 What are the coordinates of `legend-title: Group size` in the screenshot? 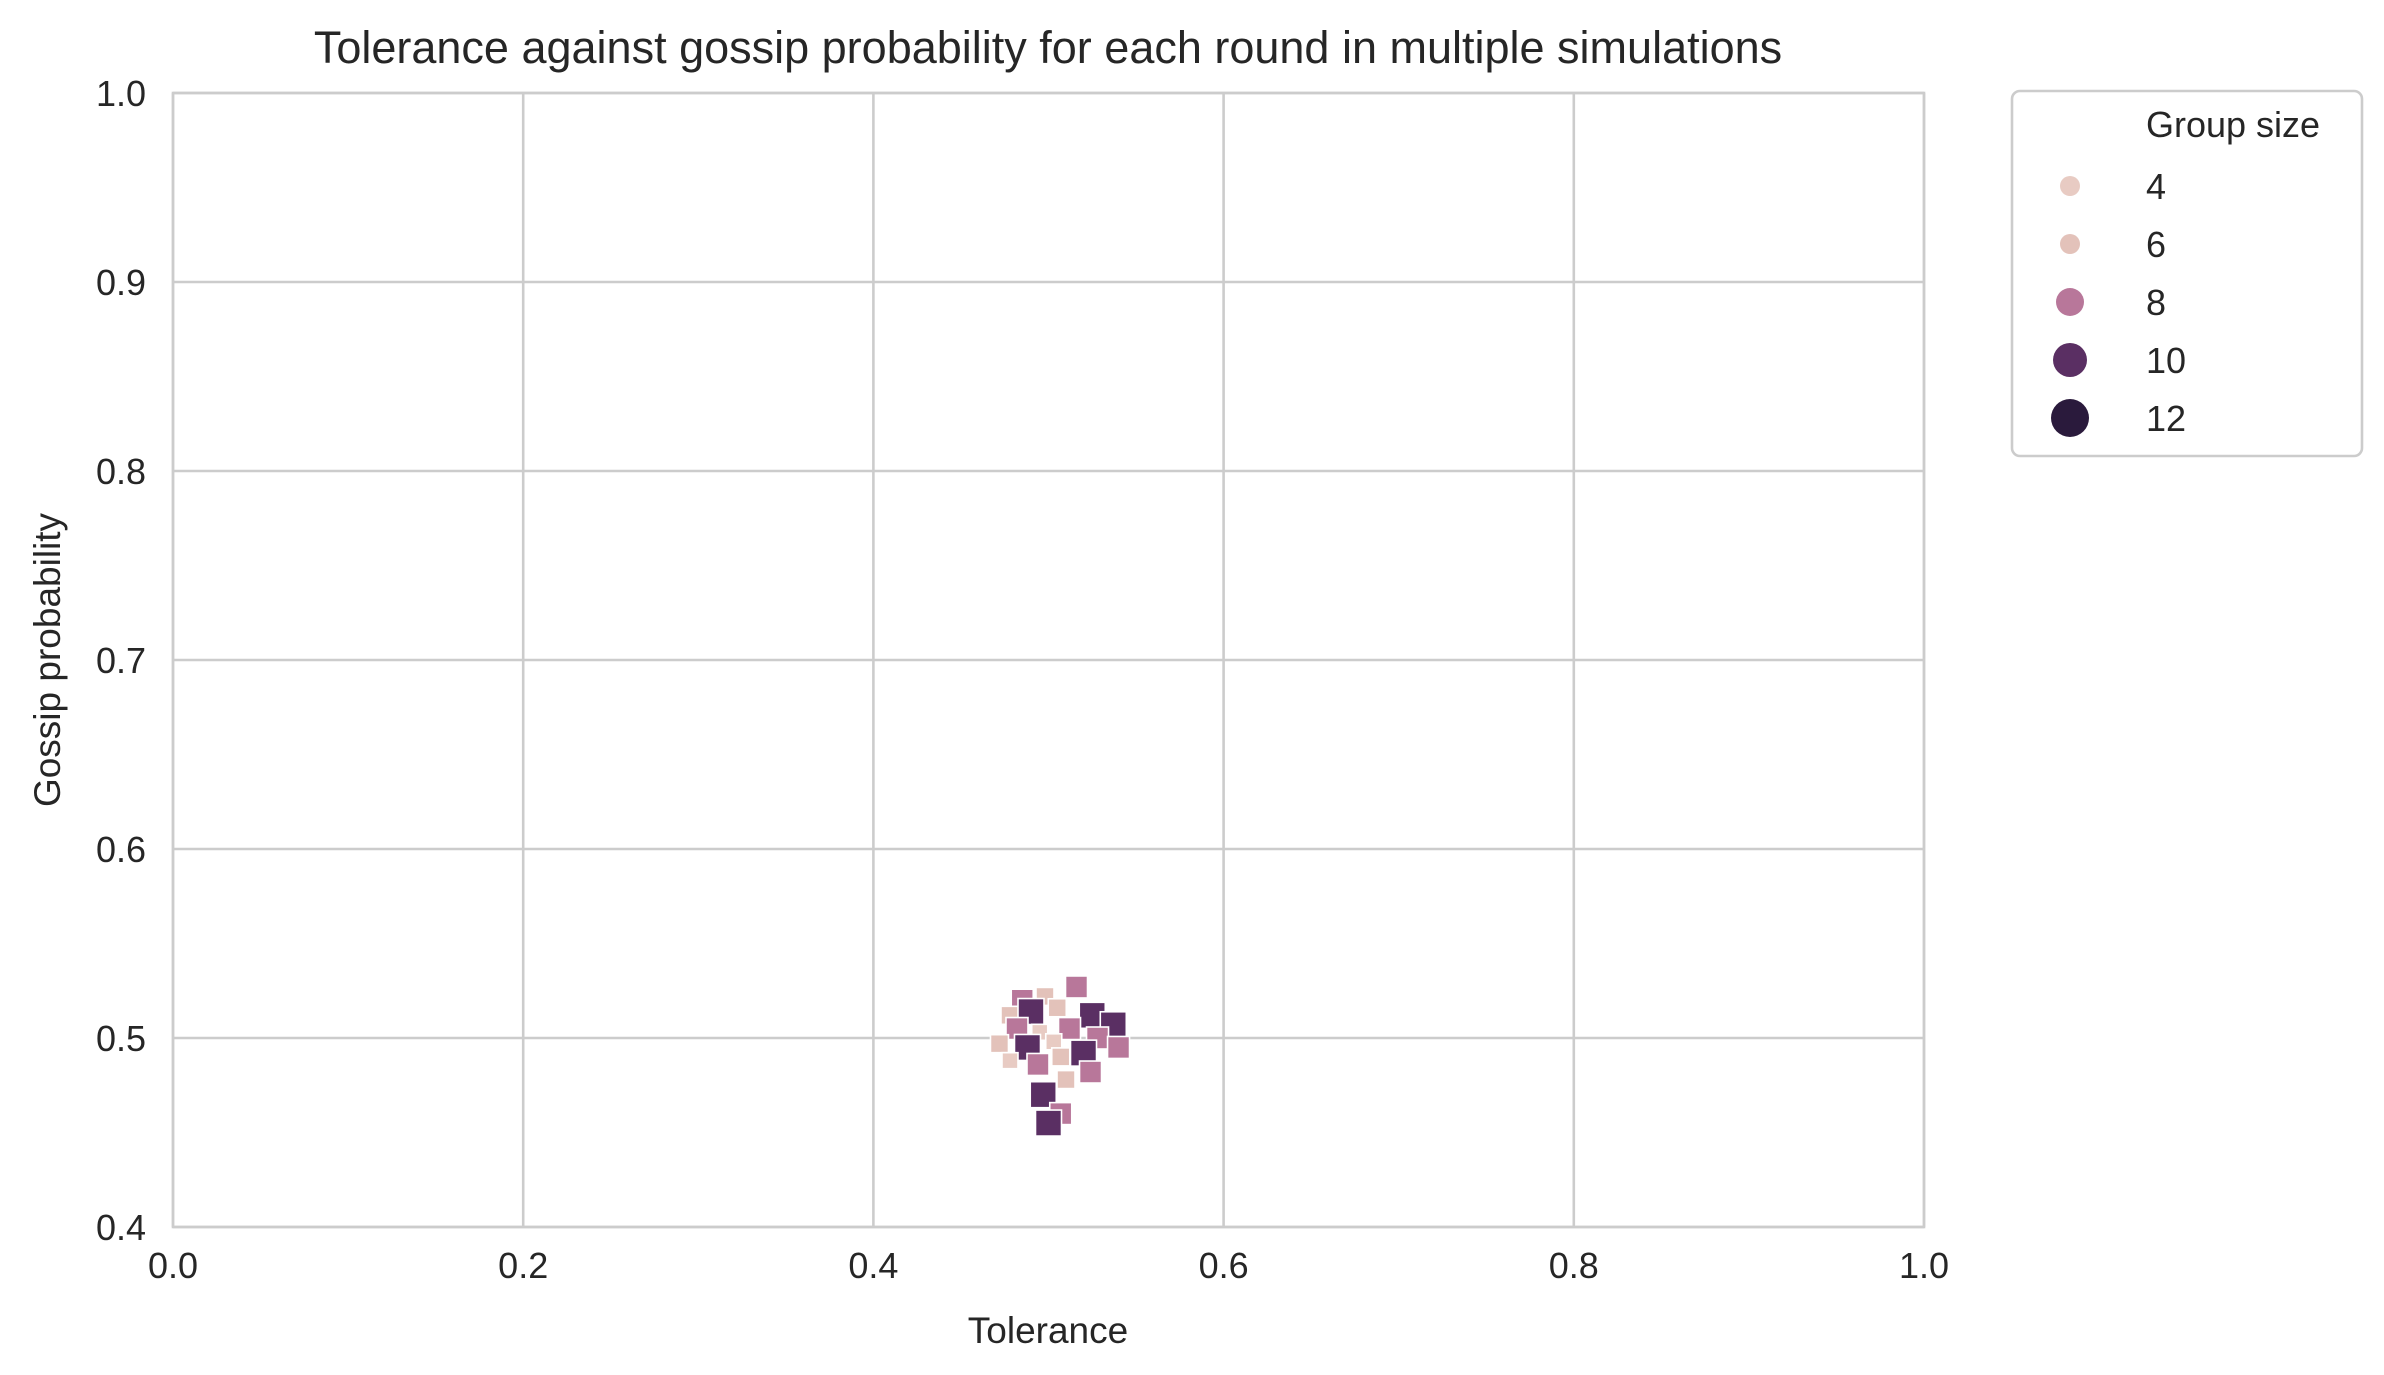 It's located at (2233, 124).